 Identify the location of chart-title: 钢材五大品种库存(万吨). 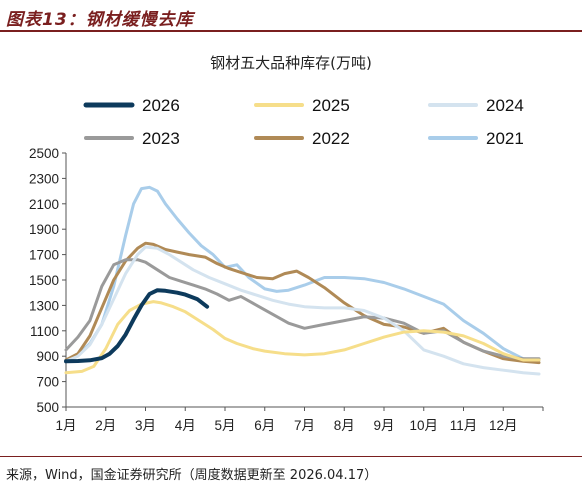
(291, 63).